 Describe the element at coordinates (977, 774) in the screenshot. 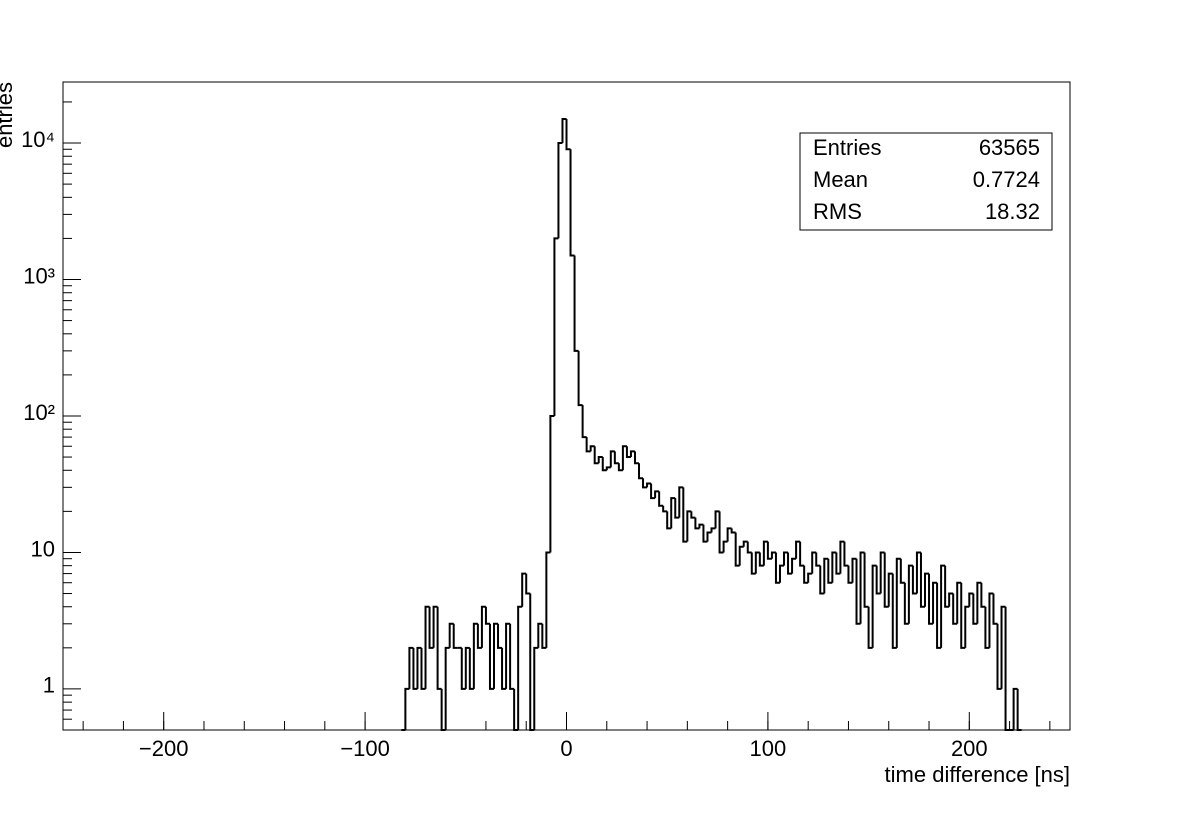

I see `x-axis-title: time difference [ns]` at that location.